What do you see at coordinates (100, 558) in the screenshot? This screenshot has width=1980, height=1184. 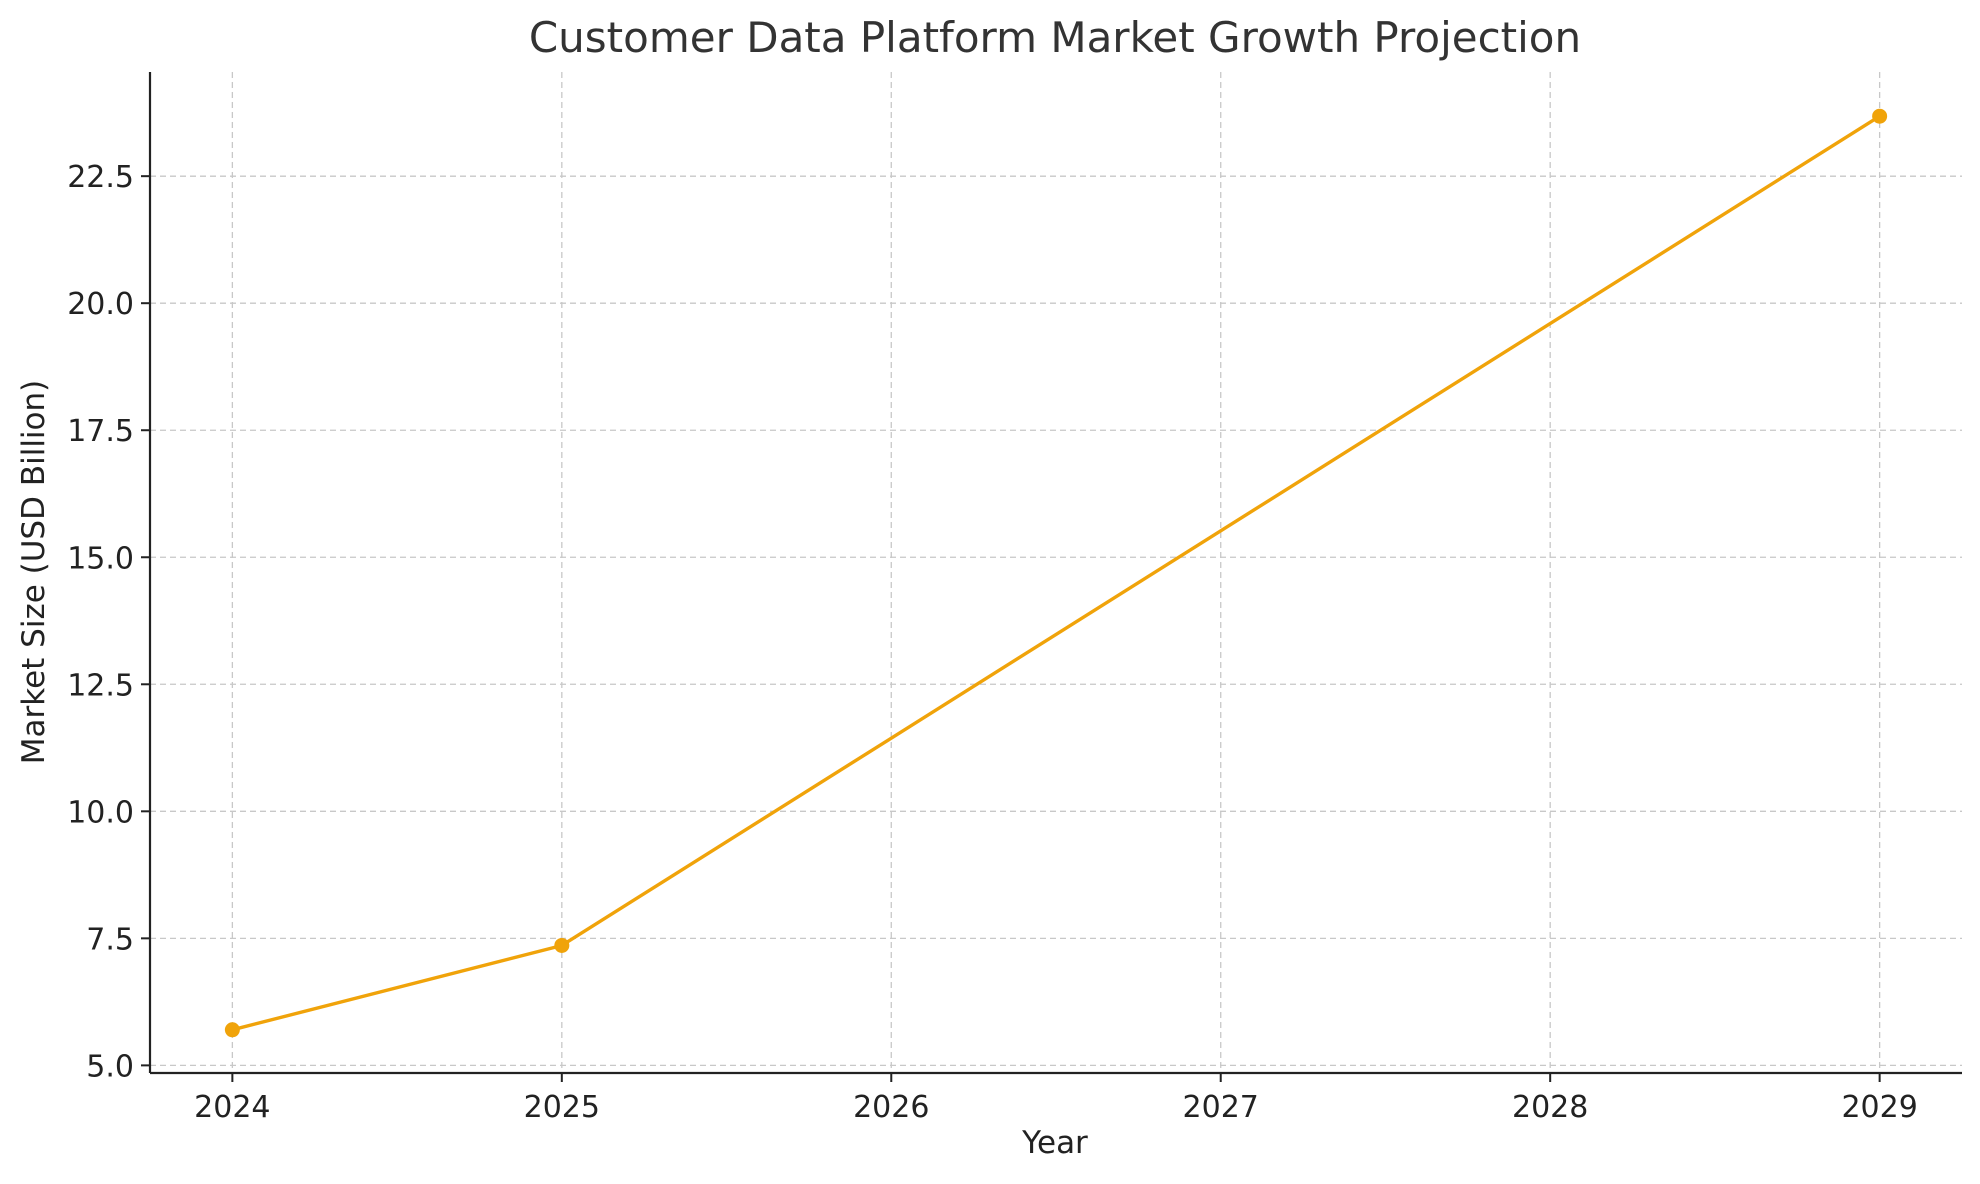 I see `y-tick-label: 15.0` at bounding box center [100, 558].